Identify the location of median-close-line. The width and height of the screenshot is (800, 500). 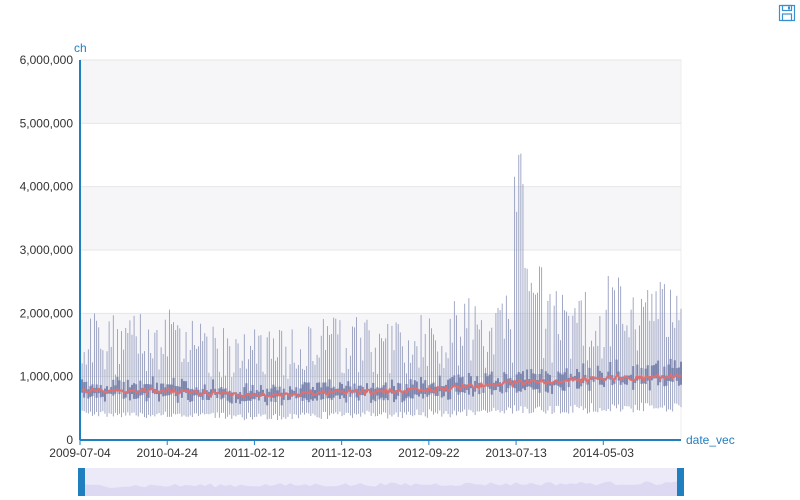
(380, 386).